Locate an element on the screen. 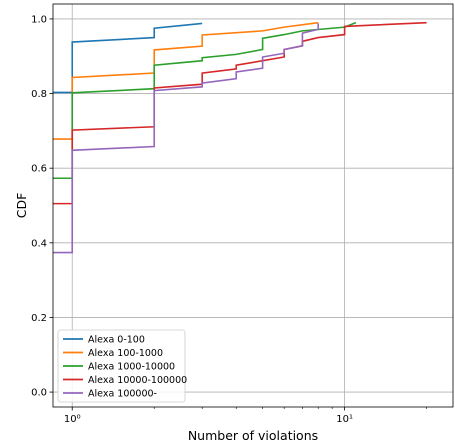 This screenshot has width=455, height=448. legend-box is located at coordinates (121, 366).